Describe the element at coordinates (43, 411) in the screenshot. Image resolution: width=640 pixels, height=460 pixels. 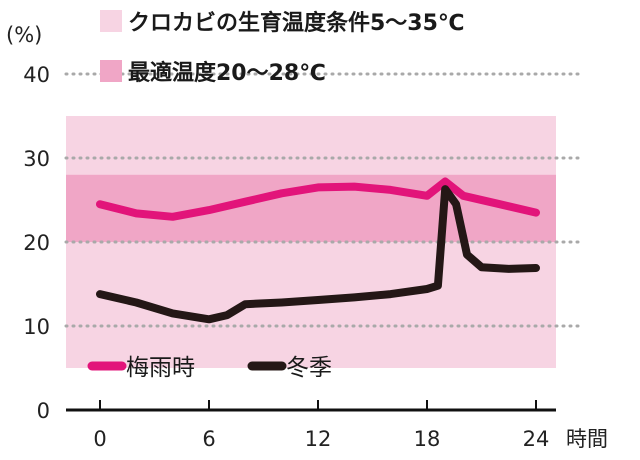
I see `y-tick-label-0: 0` at that location.